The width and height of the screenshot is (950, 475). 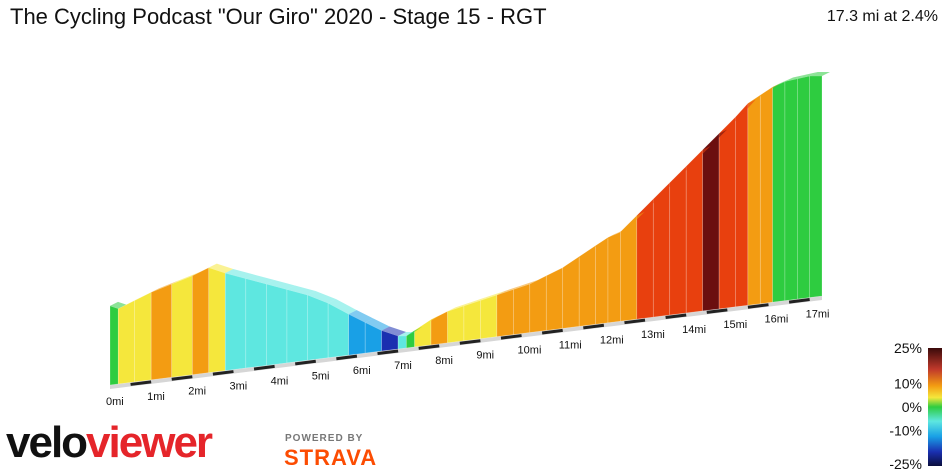 I want to click on distance-tick-label: 16mi, so click(x=776, y=320).